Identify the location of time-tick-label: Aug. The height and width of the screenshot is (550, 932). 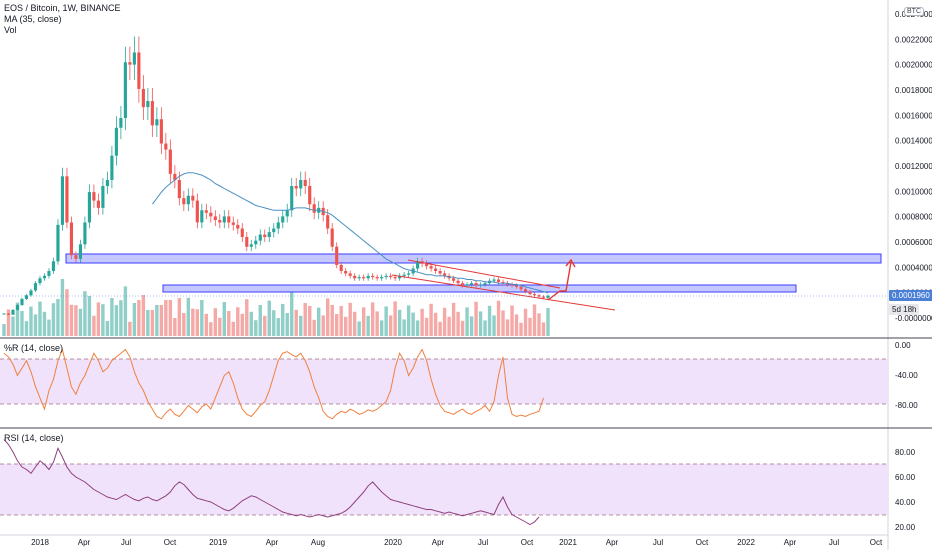
(318, 542).